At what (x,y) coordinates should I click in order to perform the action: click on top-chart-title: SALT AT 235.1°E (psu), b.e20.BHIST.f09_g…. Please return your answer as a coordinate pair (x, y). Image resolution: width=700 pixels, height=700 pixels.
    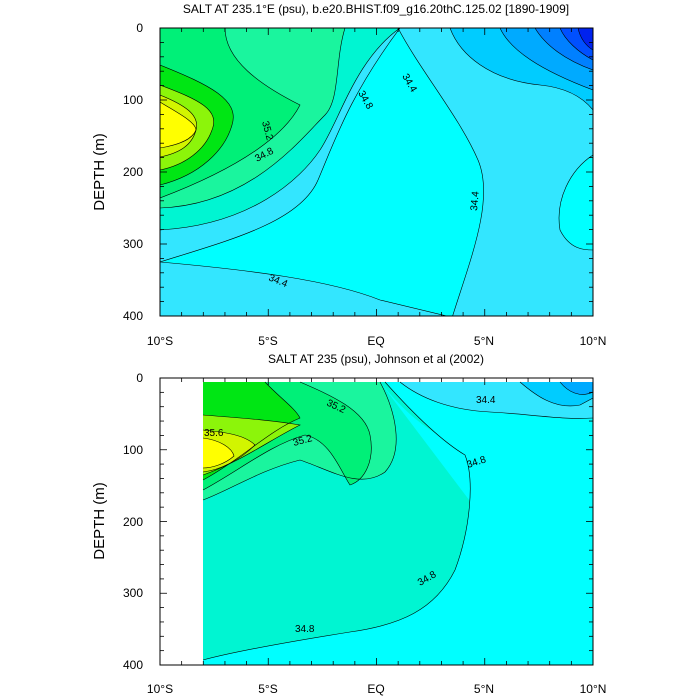
    Looking at the image, I should click on (376, 9).